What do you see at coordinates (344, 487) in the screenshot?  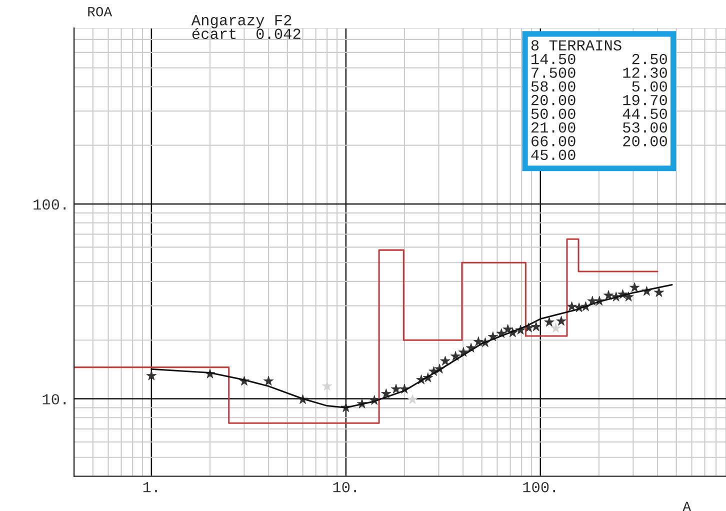 I see `x-tick-label: 10.` at bounding box center [344, 487].